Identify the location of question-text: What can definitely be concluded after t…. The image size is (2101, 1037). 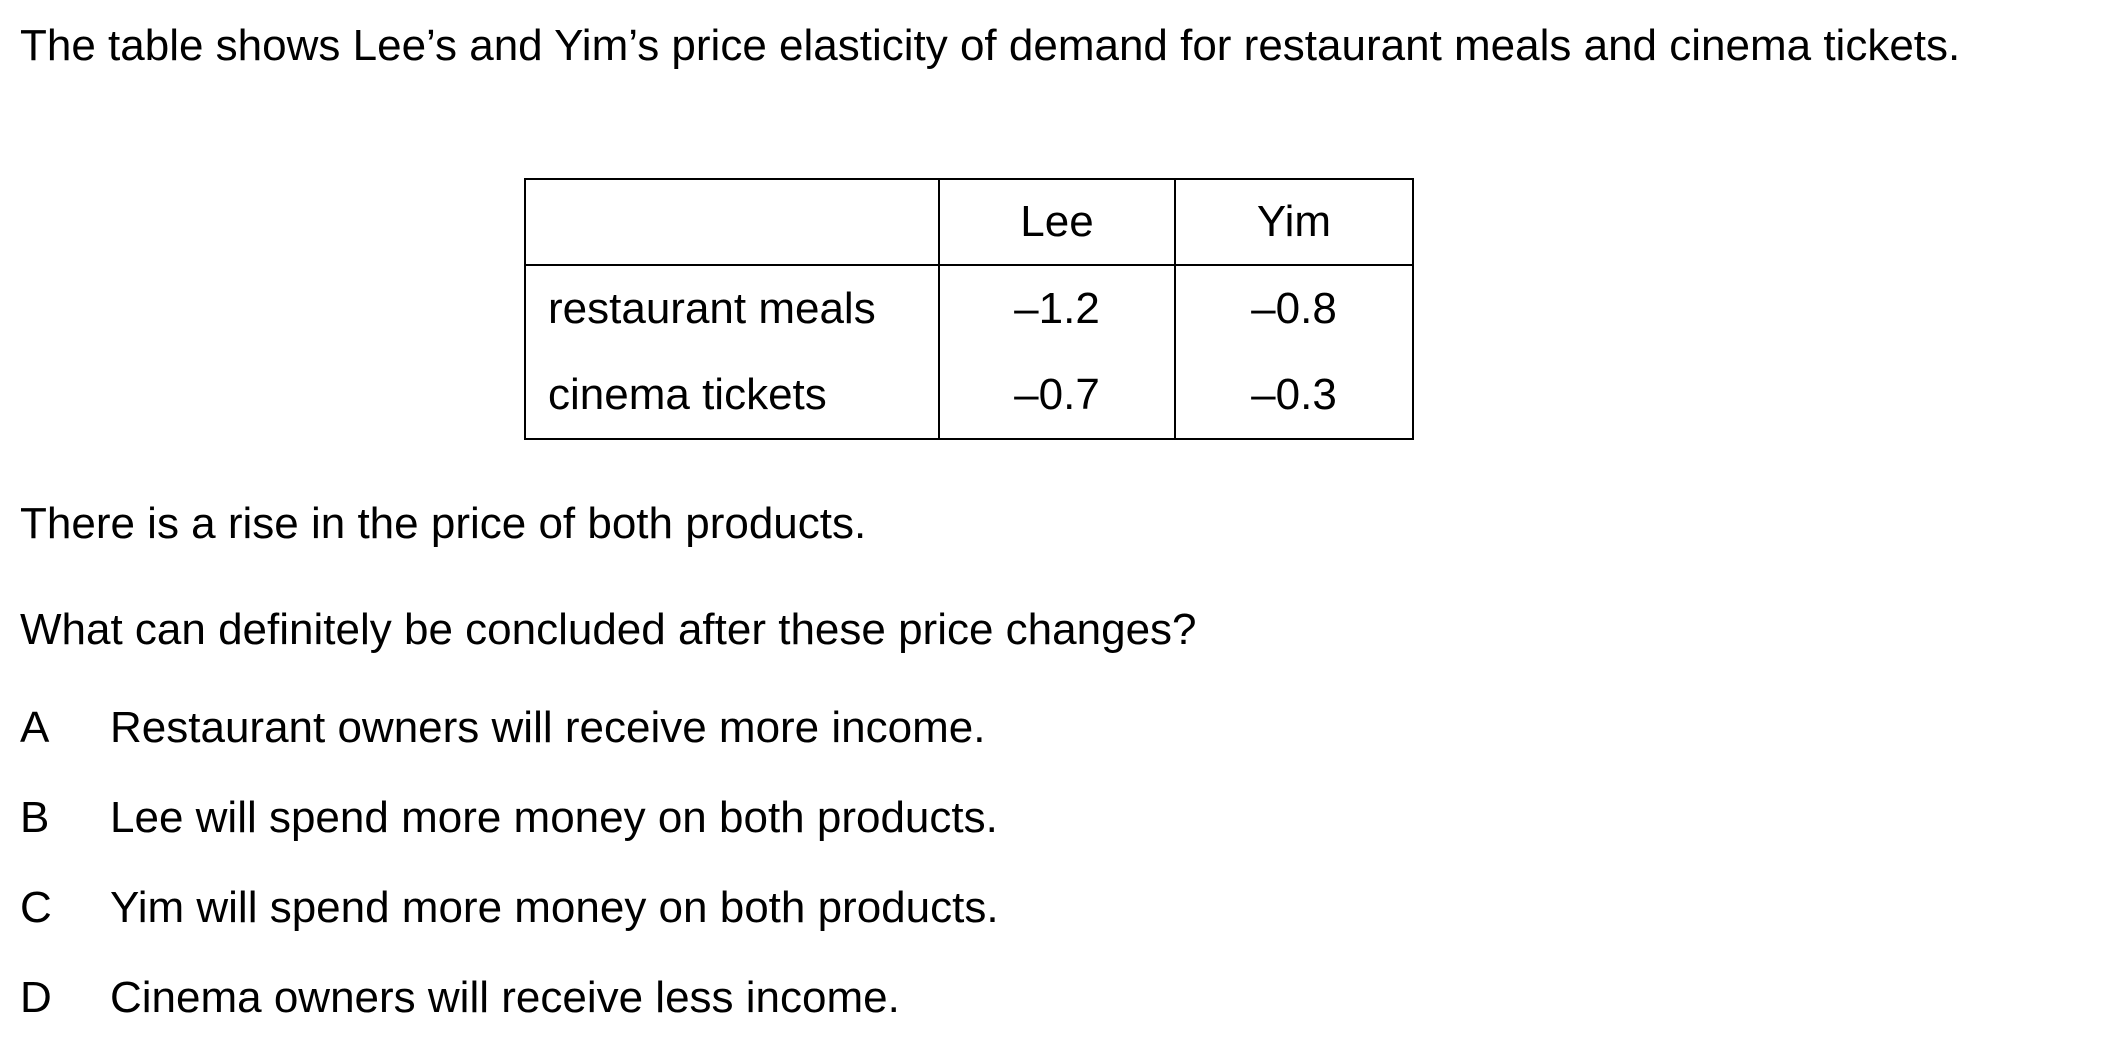
(608, 629).